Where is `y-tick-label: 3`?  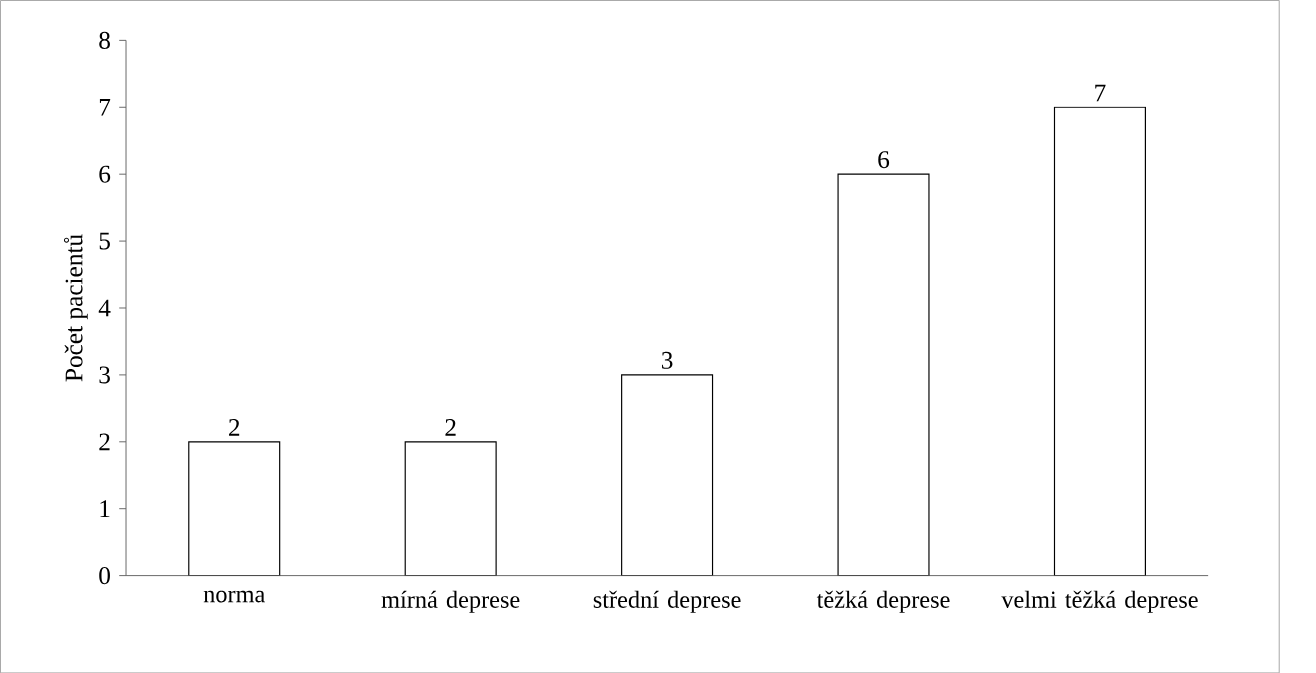 y-tick-label: 3 is located at coordinates (104, 375).